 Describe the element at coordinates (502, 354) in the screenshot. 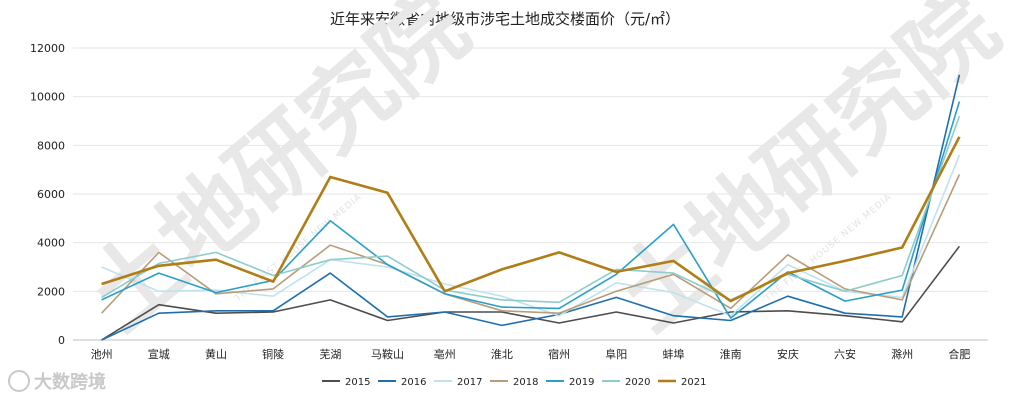

I see `x-tick-label: 淮北` at that location.